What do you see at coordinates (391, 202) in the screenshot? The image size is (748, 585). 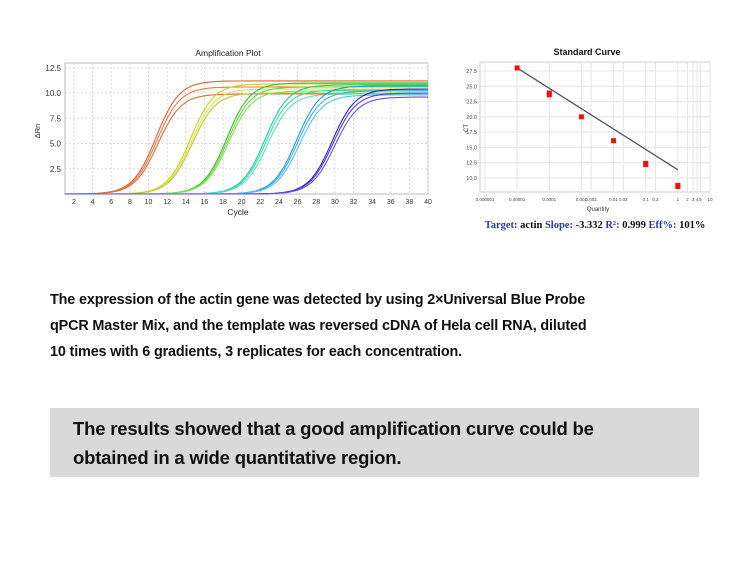 I see `x-tick-label: 36` at bounding box center [391, 202].